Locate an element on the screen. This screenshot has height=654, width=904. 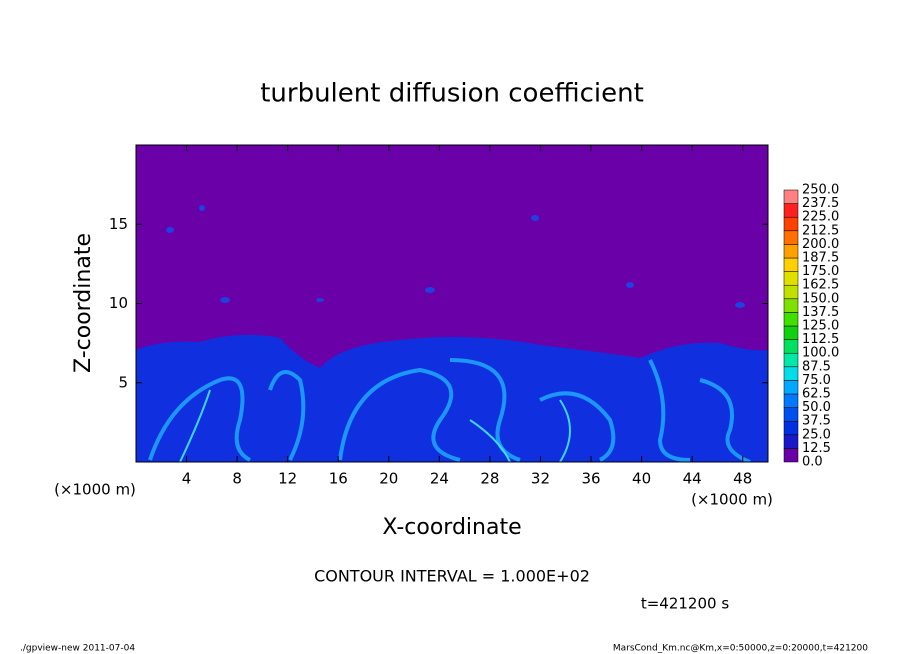
colorbar-label: 62.5 is located at coordinates (816, 394).